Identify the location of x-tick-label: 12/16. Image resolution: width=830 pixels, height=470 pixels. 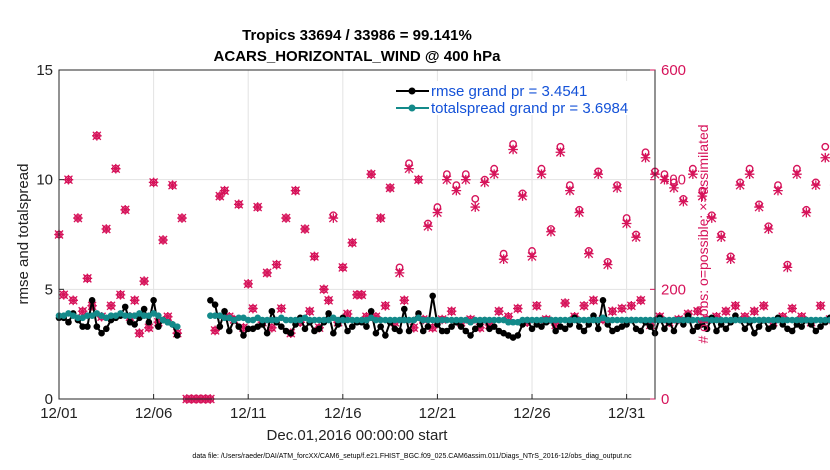
(343, 413).